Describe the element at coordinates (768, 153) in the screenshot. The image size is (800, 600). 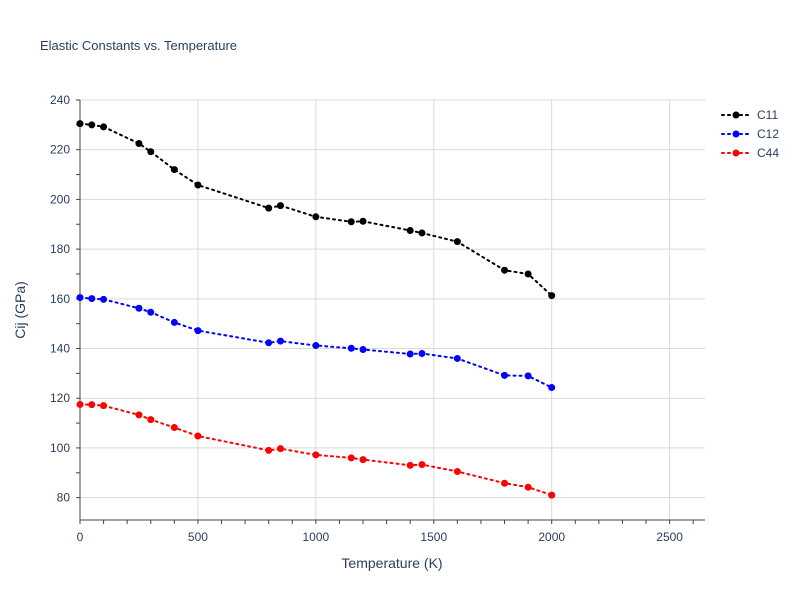
I see `legend-label: C44` at that location.